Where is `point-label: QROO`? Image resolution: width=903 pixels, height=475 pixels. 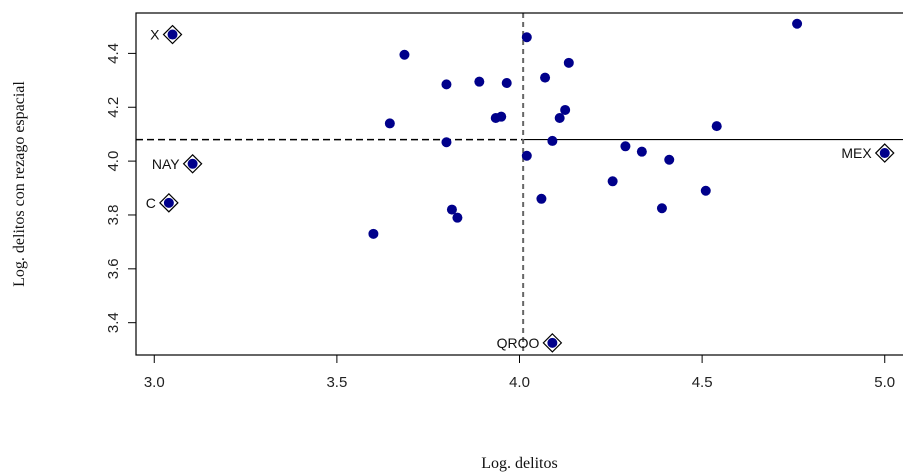 point-label: QROO is located at coordinates (518, 343).